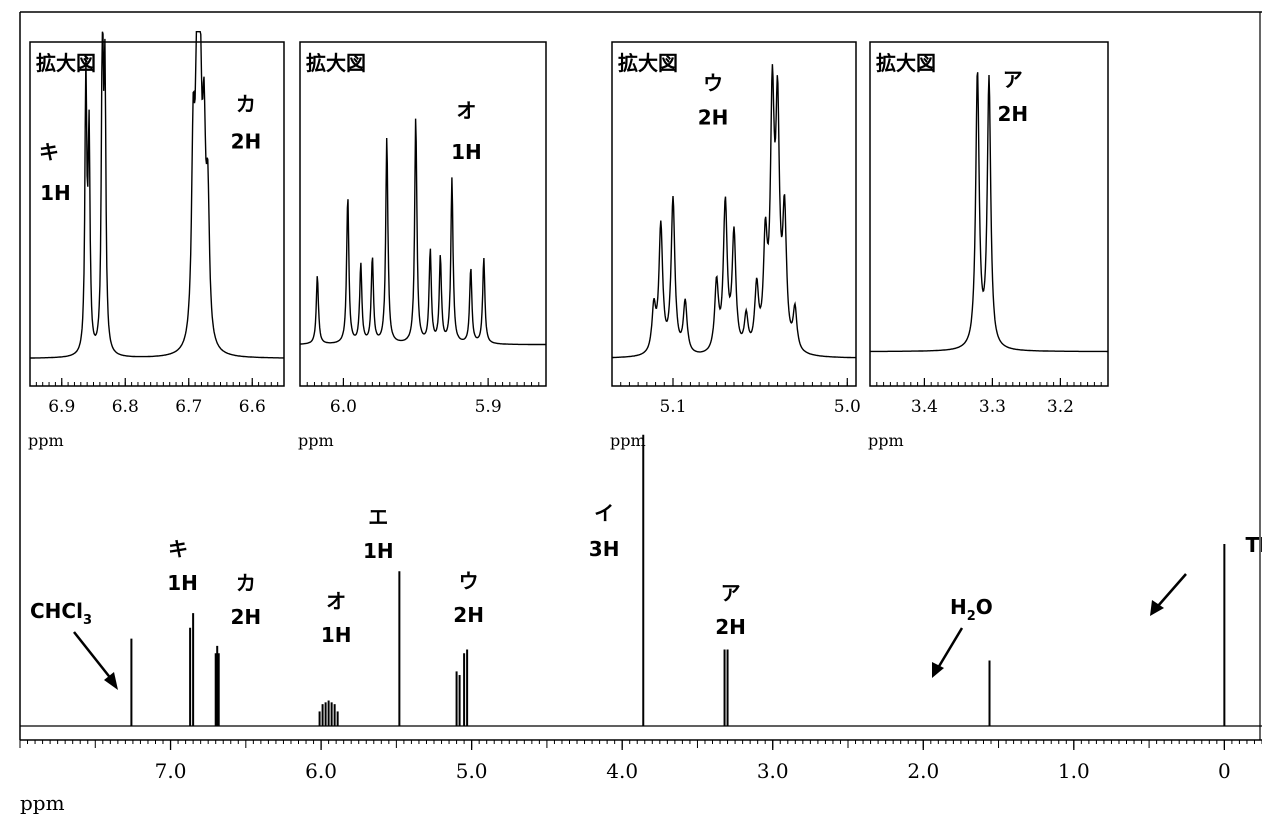 The width and height of the screenshot is (1262, 820). I want to click on inset-tick-label: 6.9, so click(61, 407).